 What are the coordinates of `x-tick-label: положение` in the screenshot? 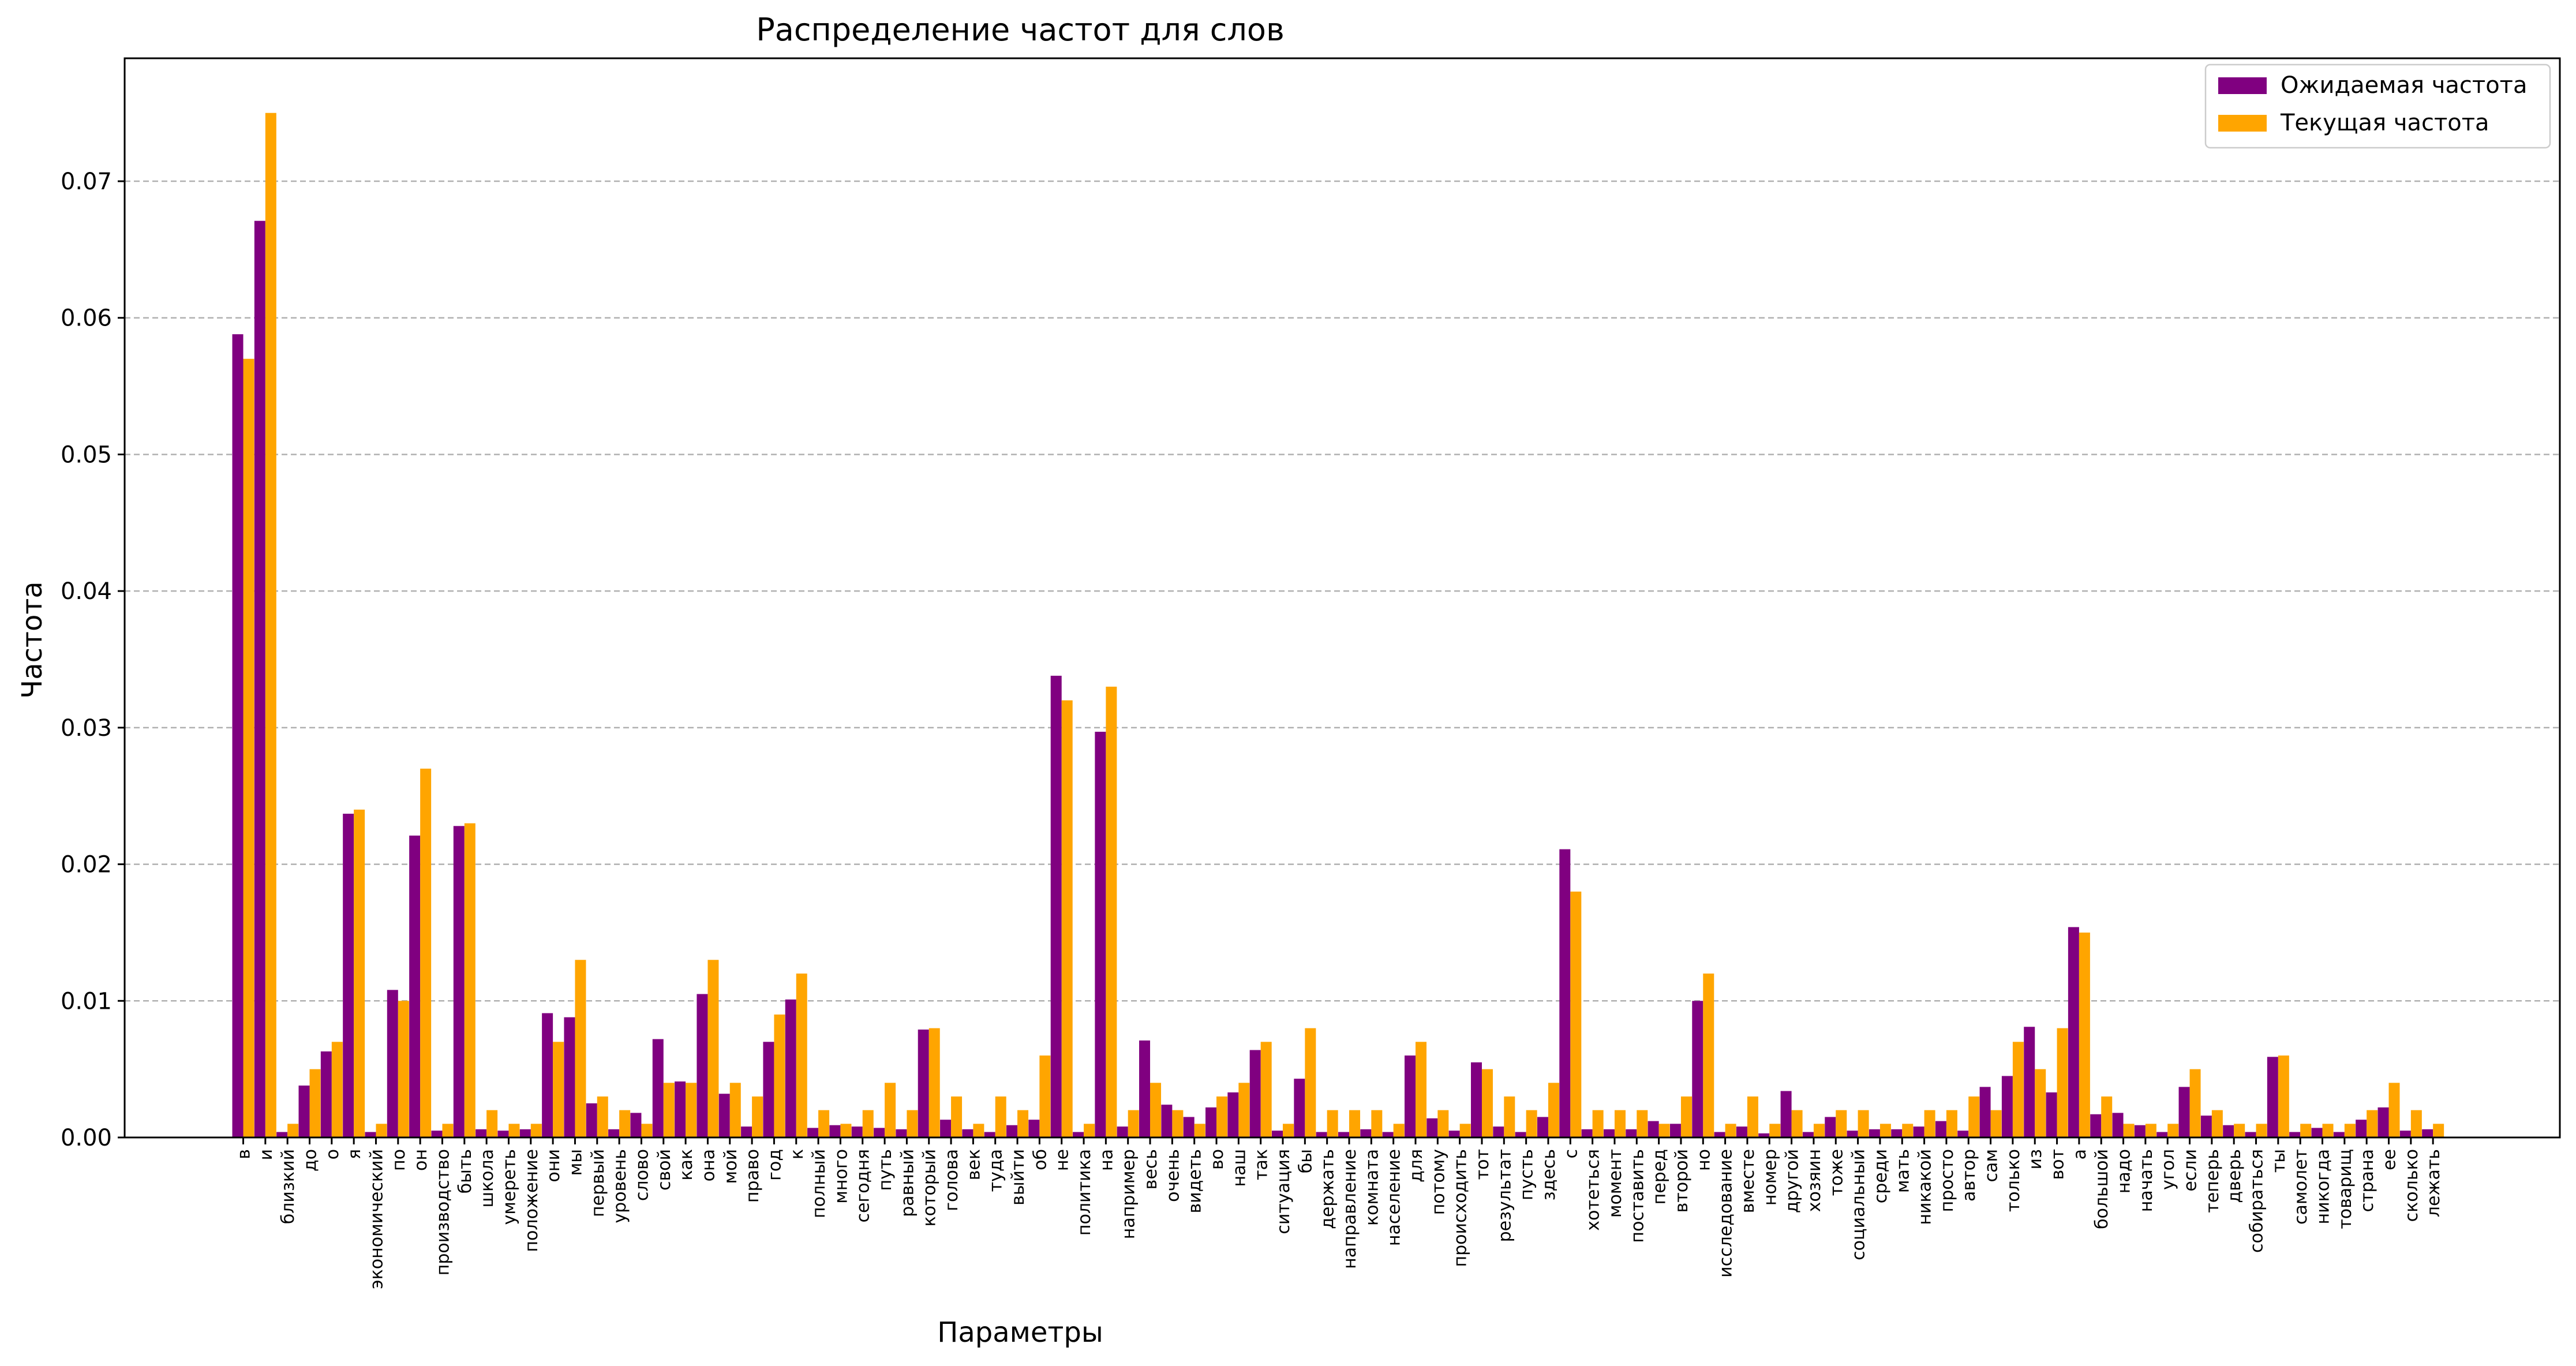 It's located at (532, 1200).